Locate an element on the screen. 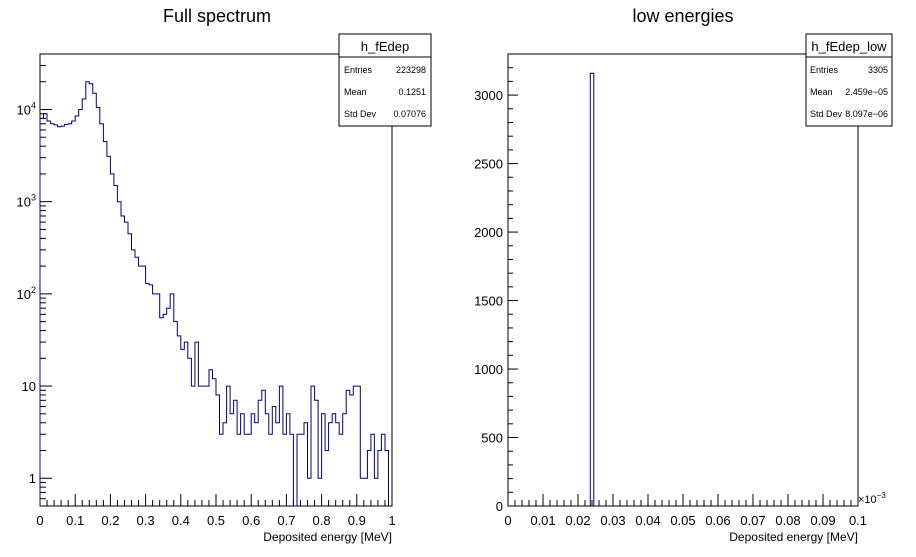 The width and height of the screenshot is (916, 557). stats-value: 8.097e−06 is located at coordinates (866, 114).